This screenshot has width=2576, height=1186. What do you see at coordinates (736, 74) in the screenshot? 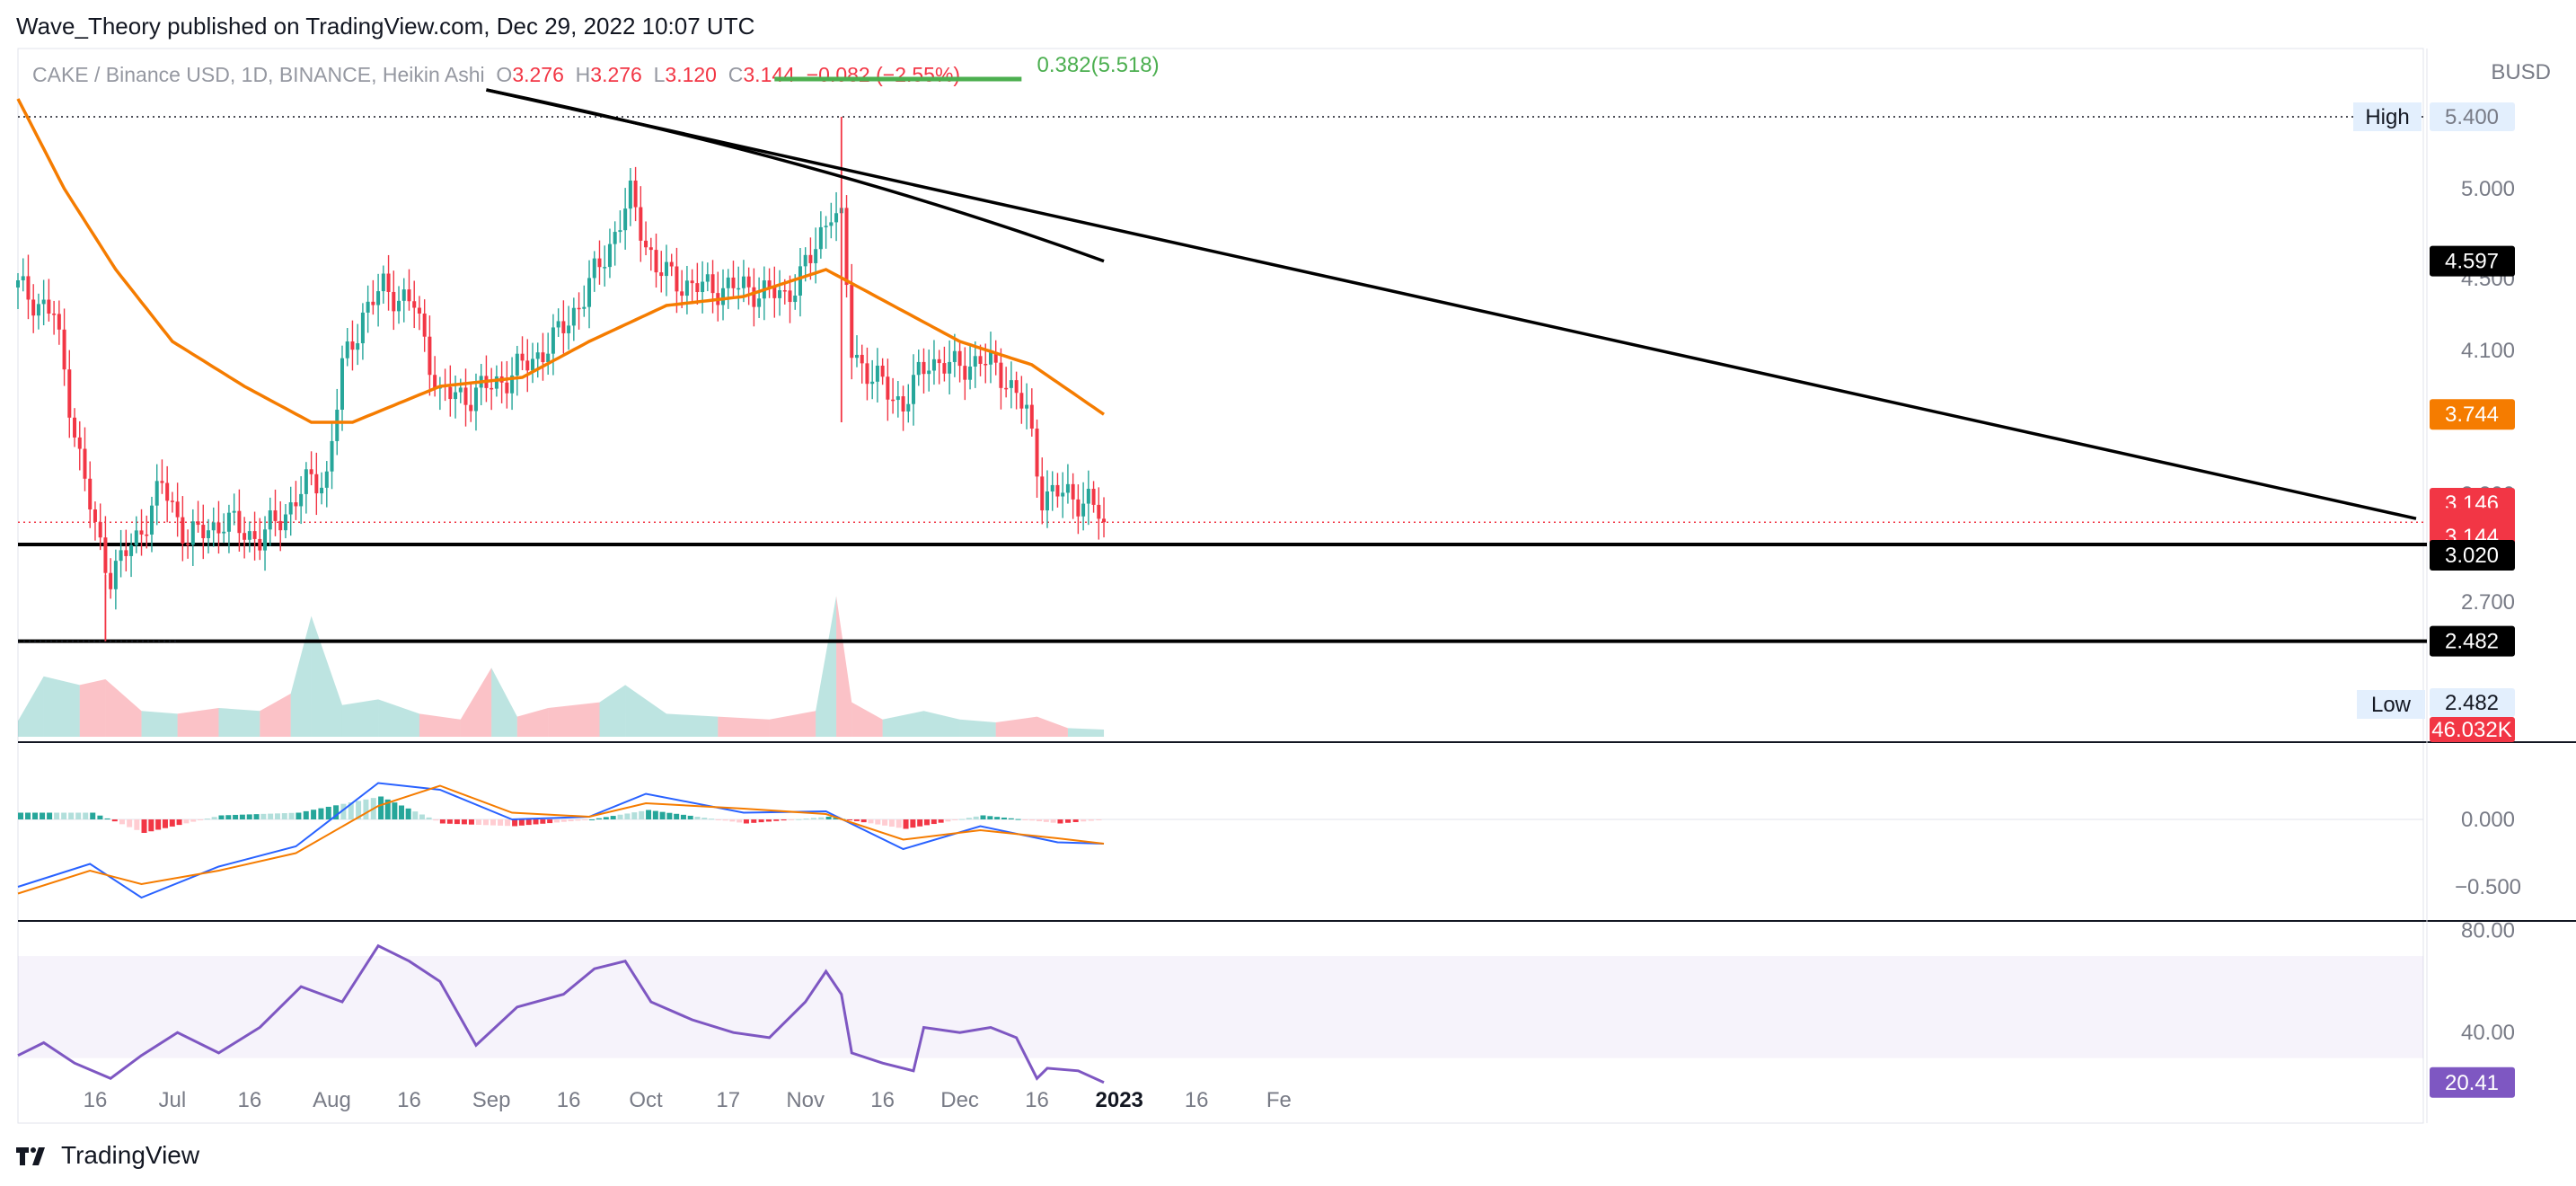
I see `legend-close-label: C` at bounding box center [736, 74].